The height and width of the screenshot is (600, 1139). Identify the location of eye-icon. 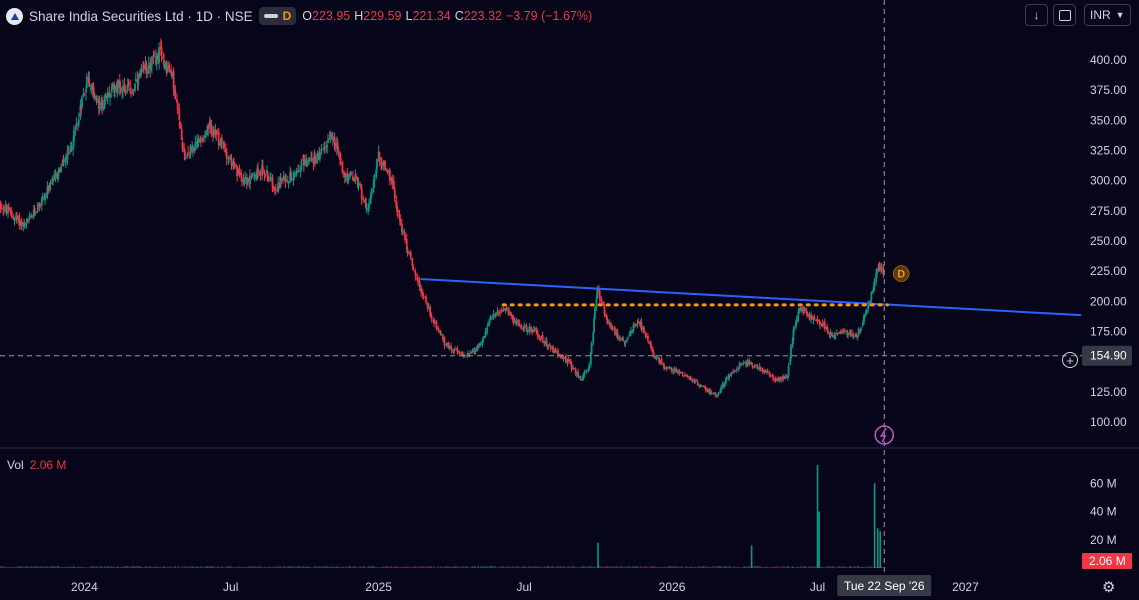
(270, 16).